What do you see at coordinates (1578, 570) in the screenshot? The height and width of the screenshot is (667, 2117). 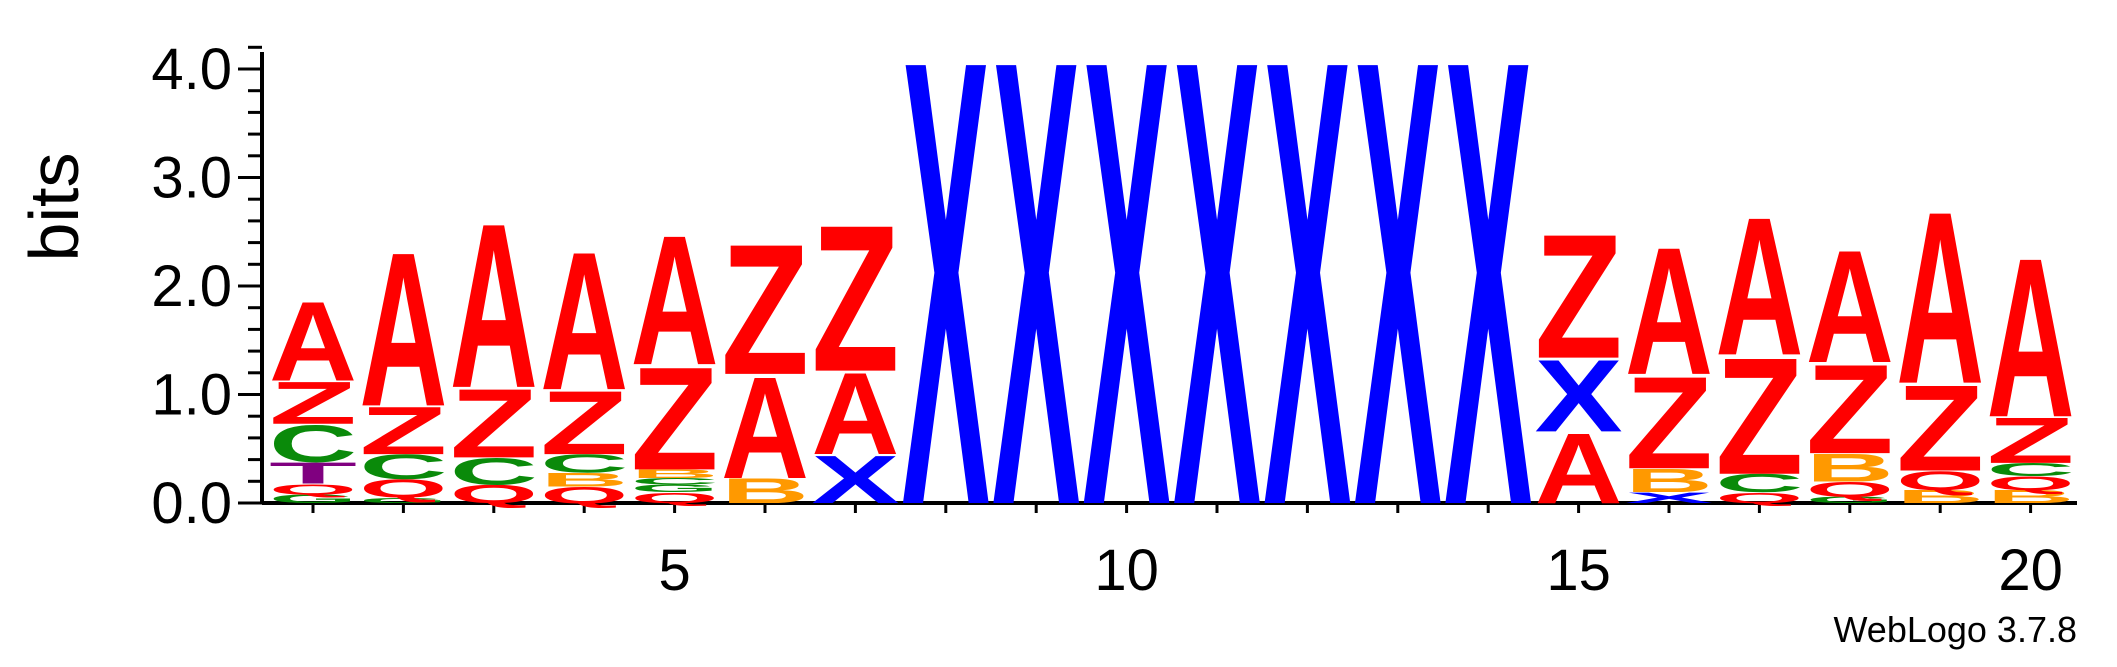 I see `x-tick-label: 15` at bounding box center [1578, 570].